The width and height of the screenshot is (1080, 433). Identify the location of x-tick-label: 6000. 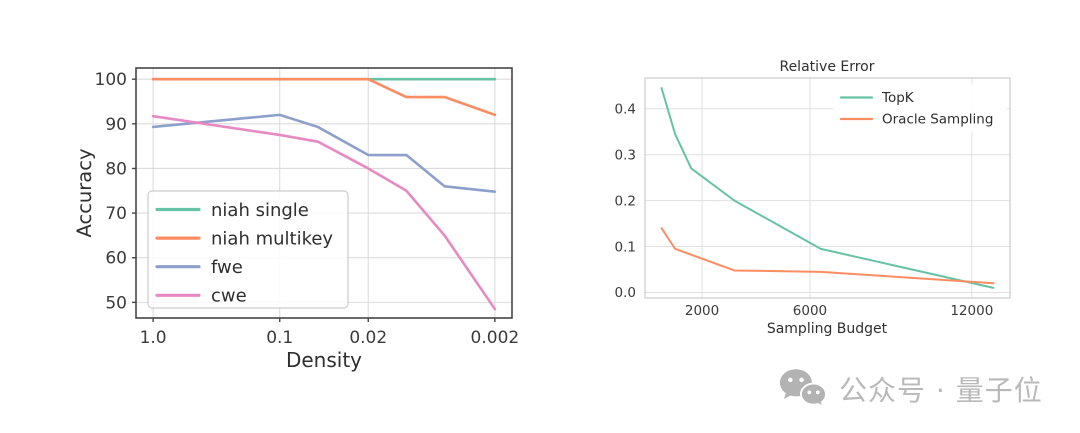
(810, 311).